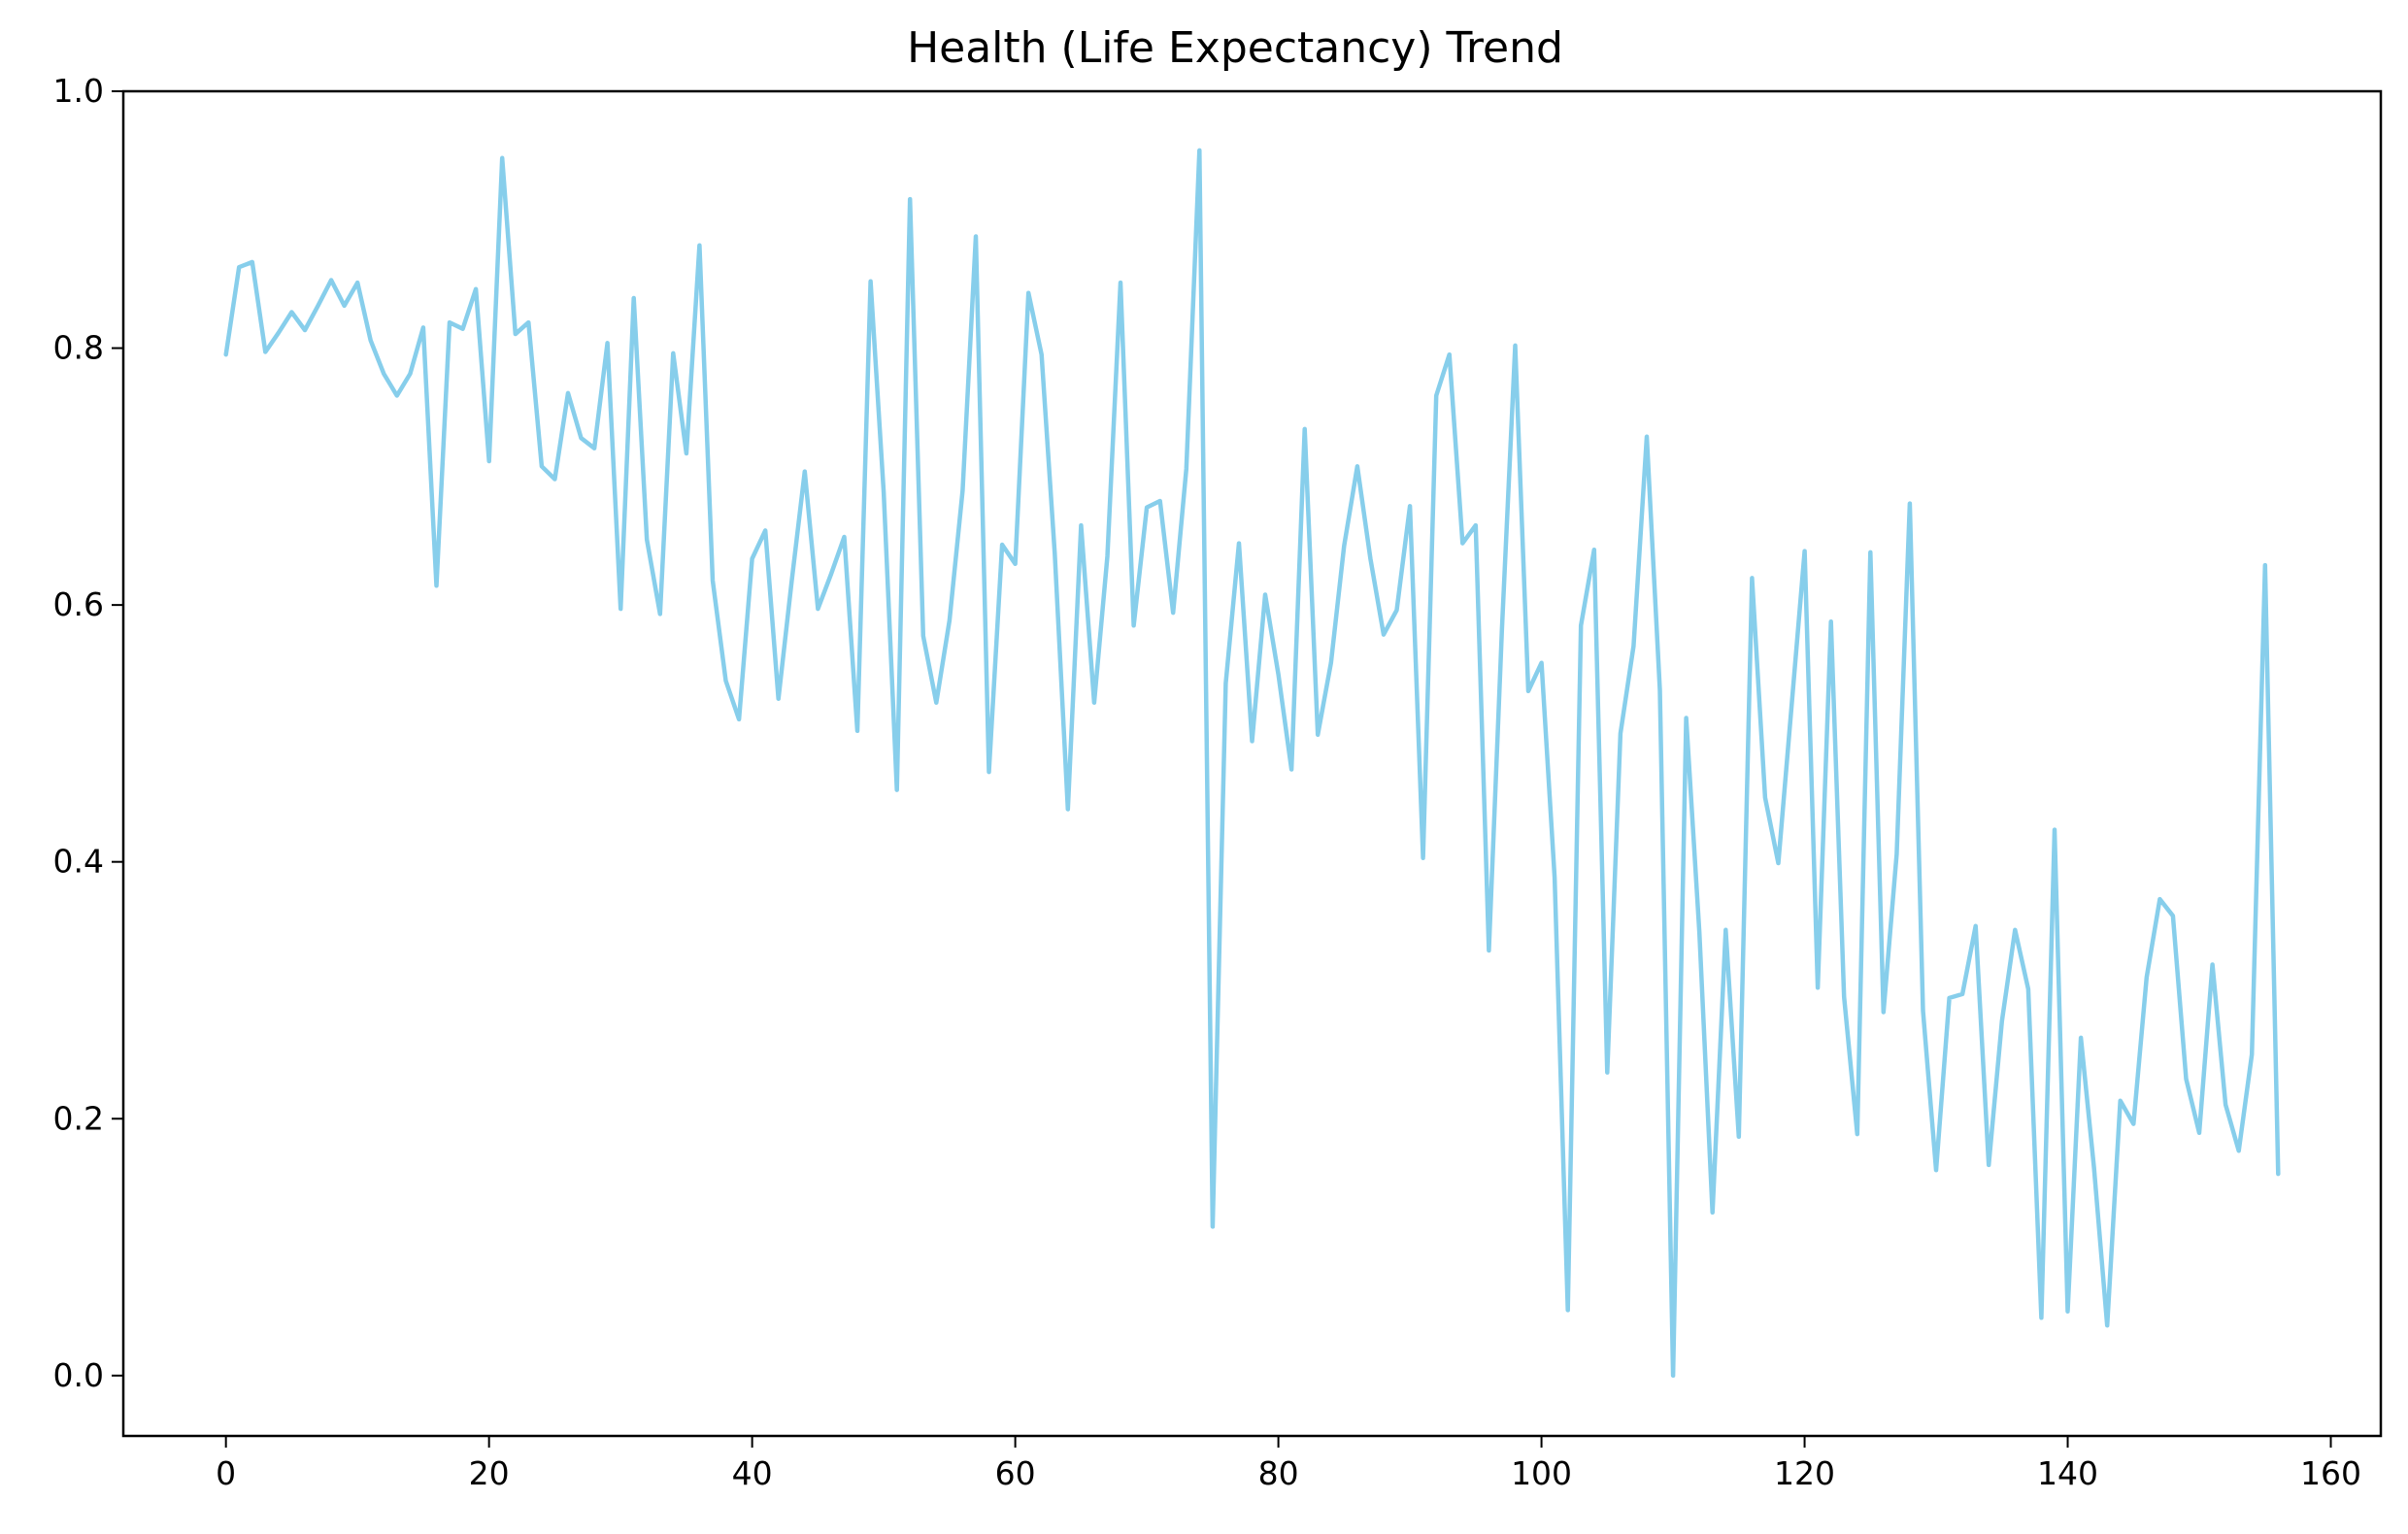 The width and height of the screenshot is (2408, 1534). Describe the element at coordinates (2068, 1473) in the screenshot. I see `x-tick-label: 140` at that location.